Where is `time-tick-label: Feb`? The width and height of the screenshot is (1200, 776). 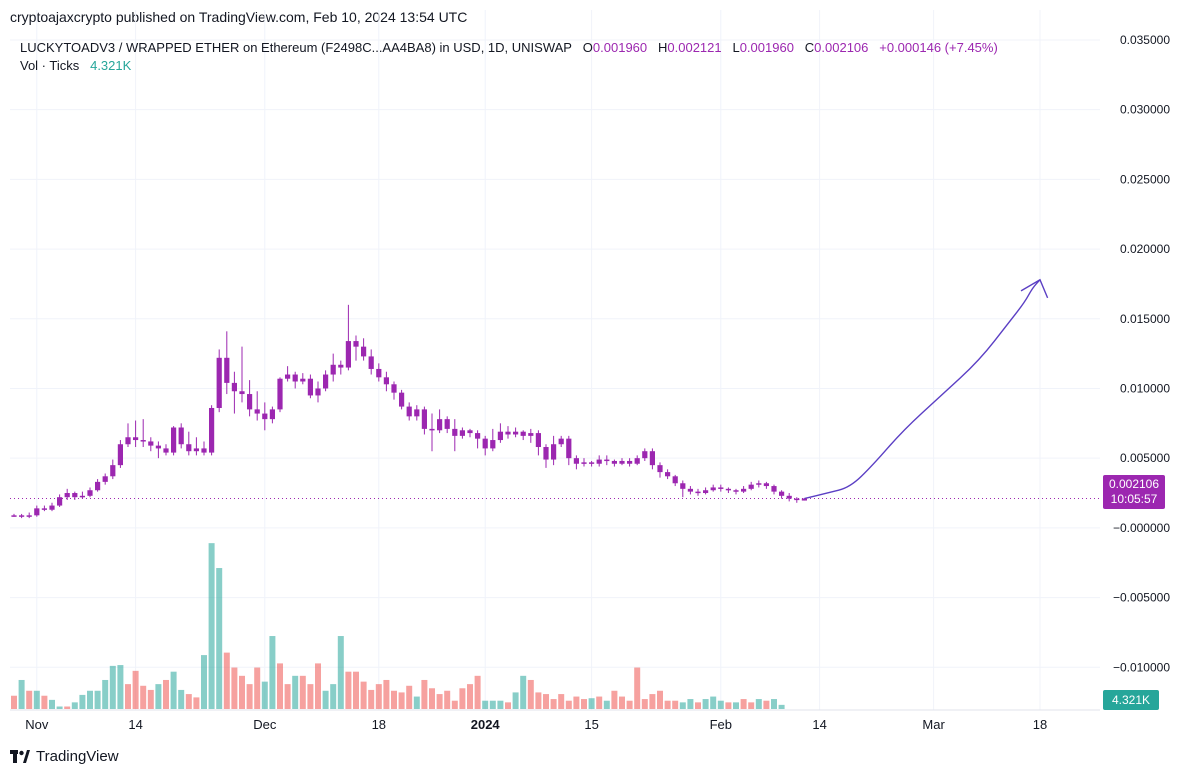 time-tick-label: Feb is located at coordinates (721, 724).